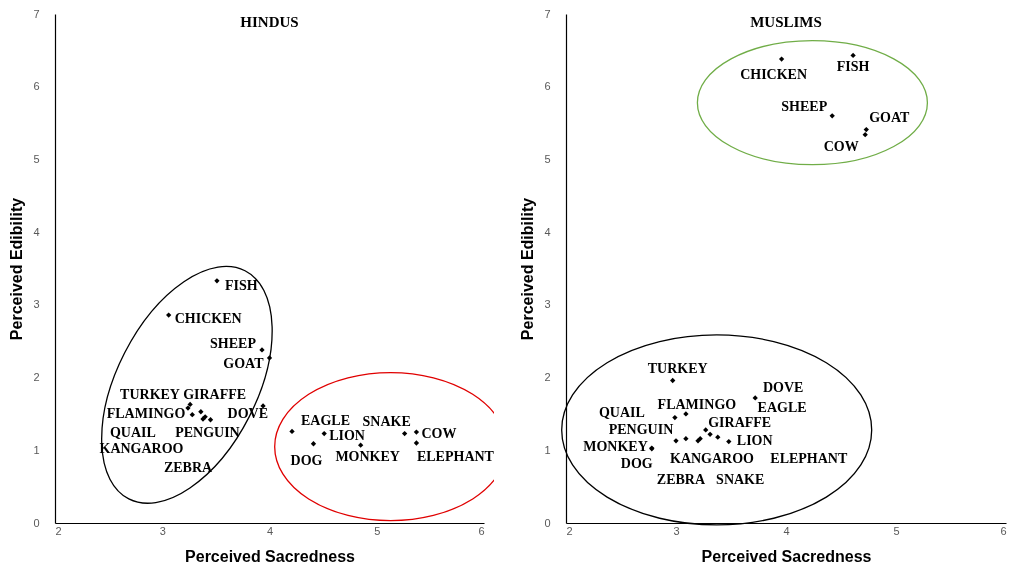 The width and height of the screenshot is (1014, 574). Describe the element at coordinates (786, 22) in the screenshot. I see `chart-title: MUSLIMS` at that location.